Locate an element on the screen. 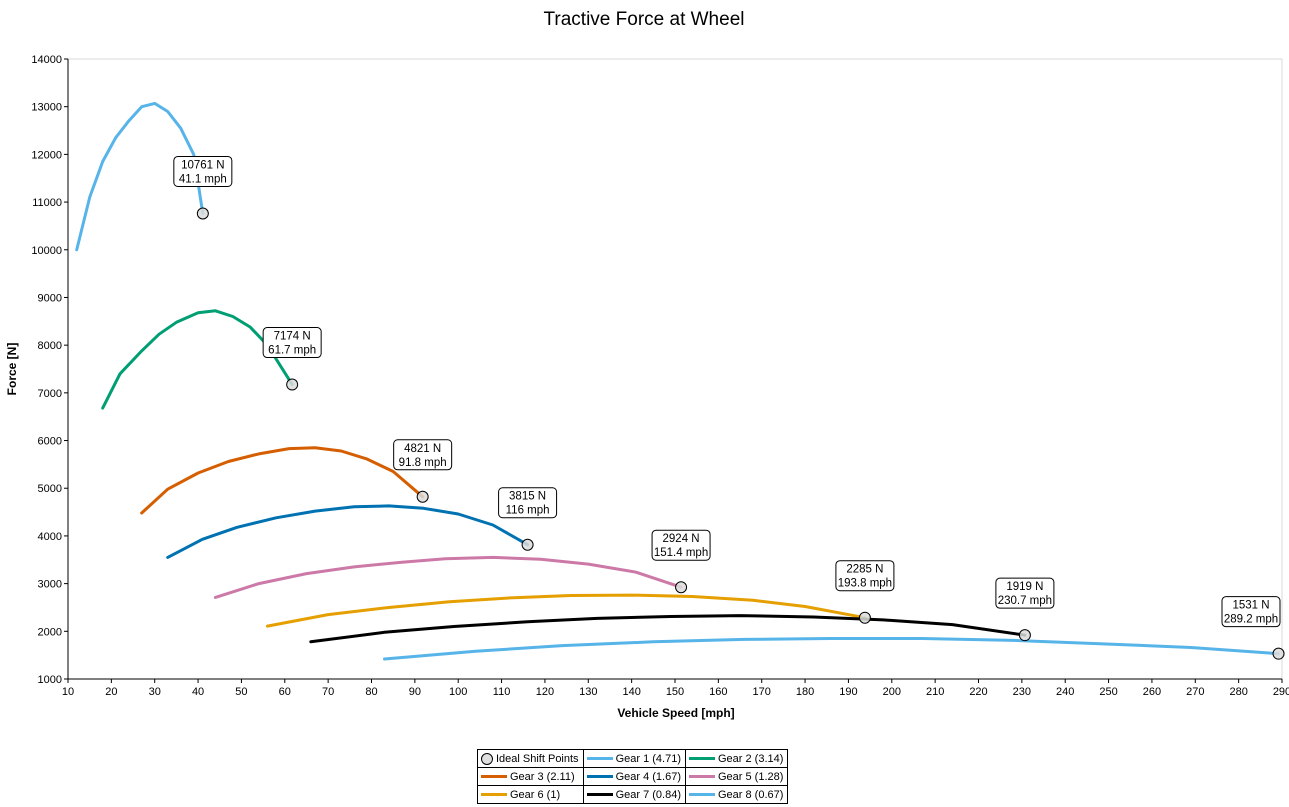  x-tick-label: 200 is located at coordinates (892, 692).